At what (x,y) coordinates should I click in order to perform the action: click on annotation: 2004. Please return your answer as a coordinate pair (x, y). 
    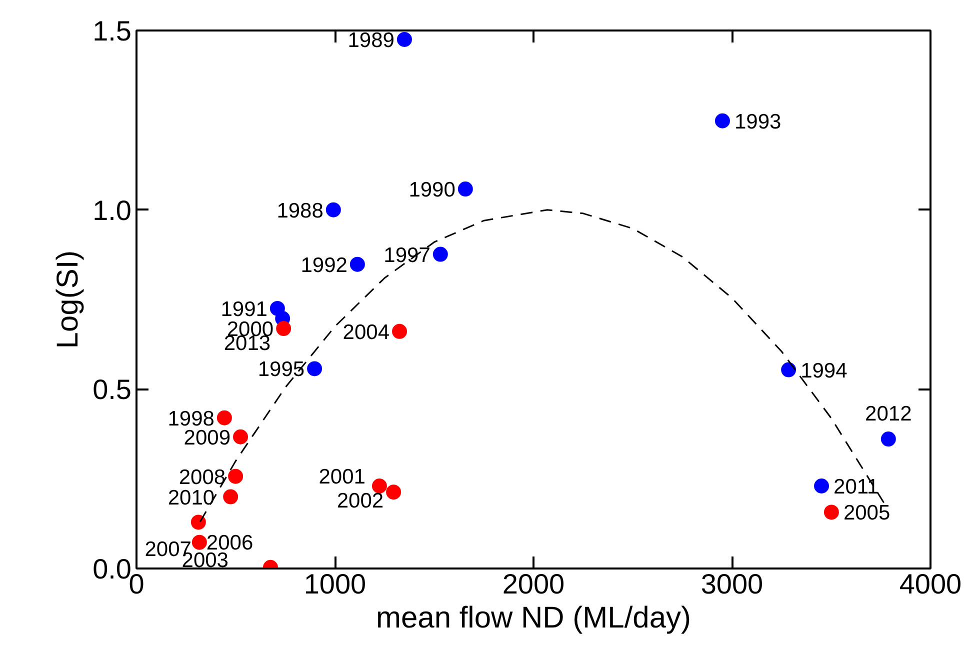
    Looking at the image, I should click on (366, 332).